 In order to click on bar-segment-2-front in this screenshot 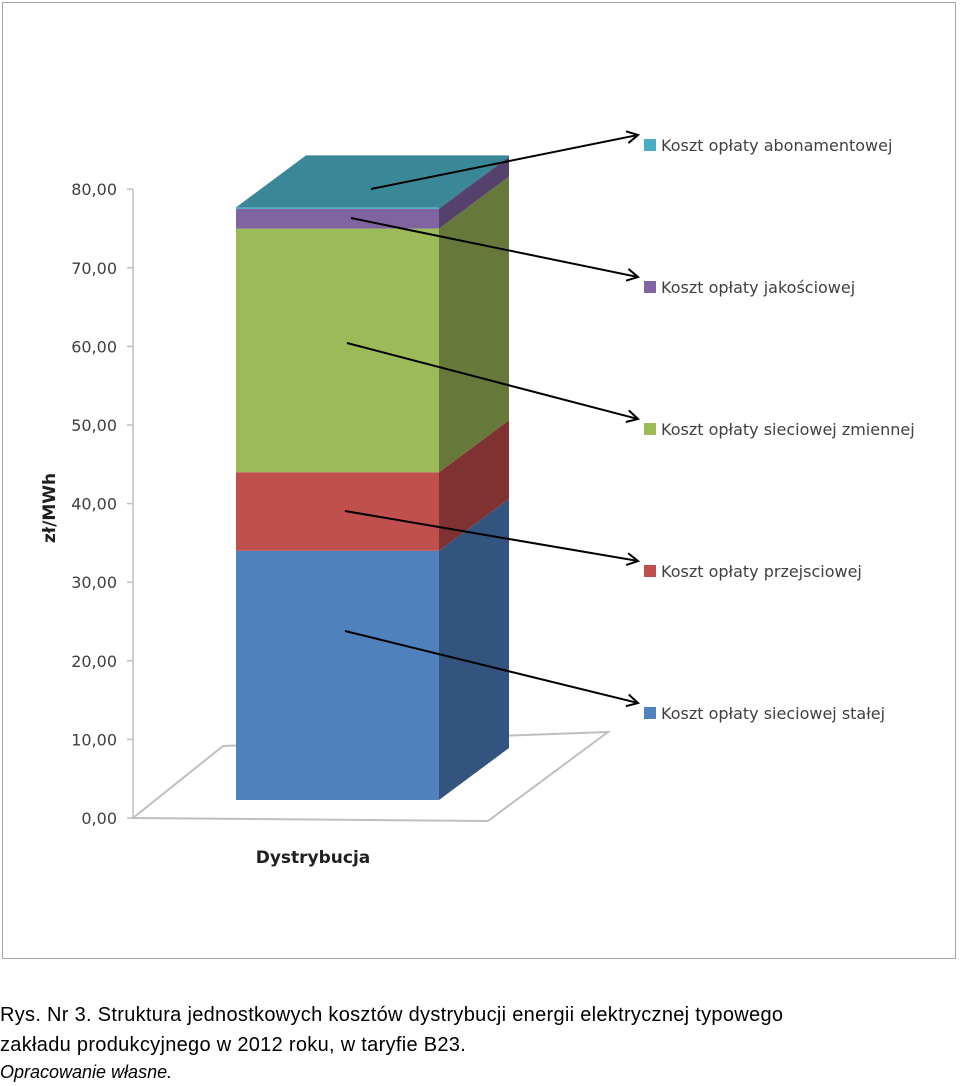, I will do `click(337, 350)`.